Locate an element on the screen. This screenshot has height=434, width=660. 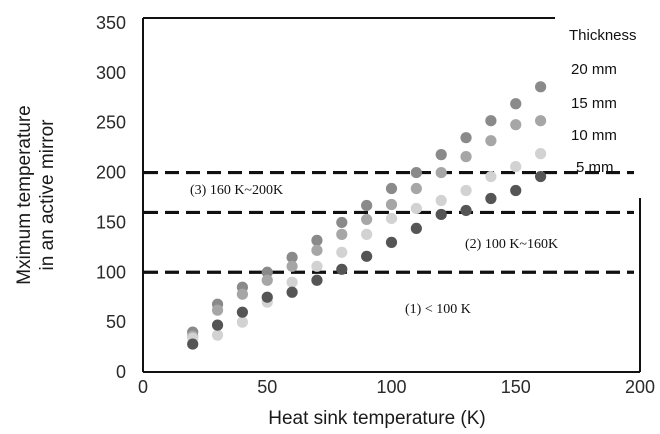
legend-entry-5mm: 5 mm is located at coordinates (595, 167).